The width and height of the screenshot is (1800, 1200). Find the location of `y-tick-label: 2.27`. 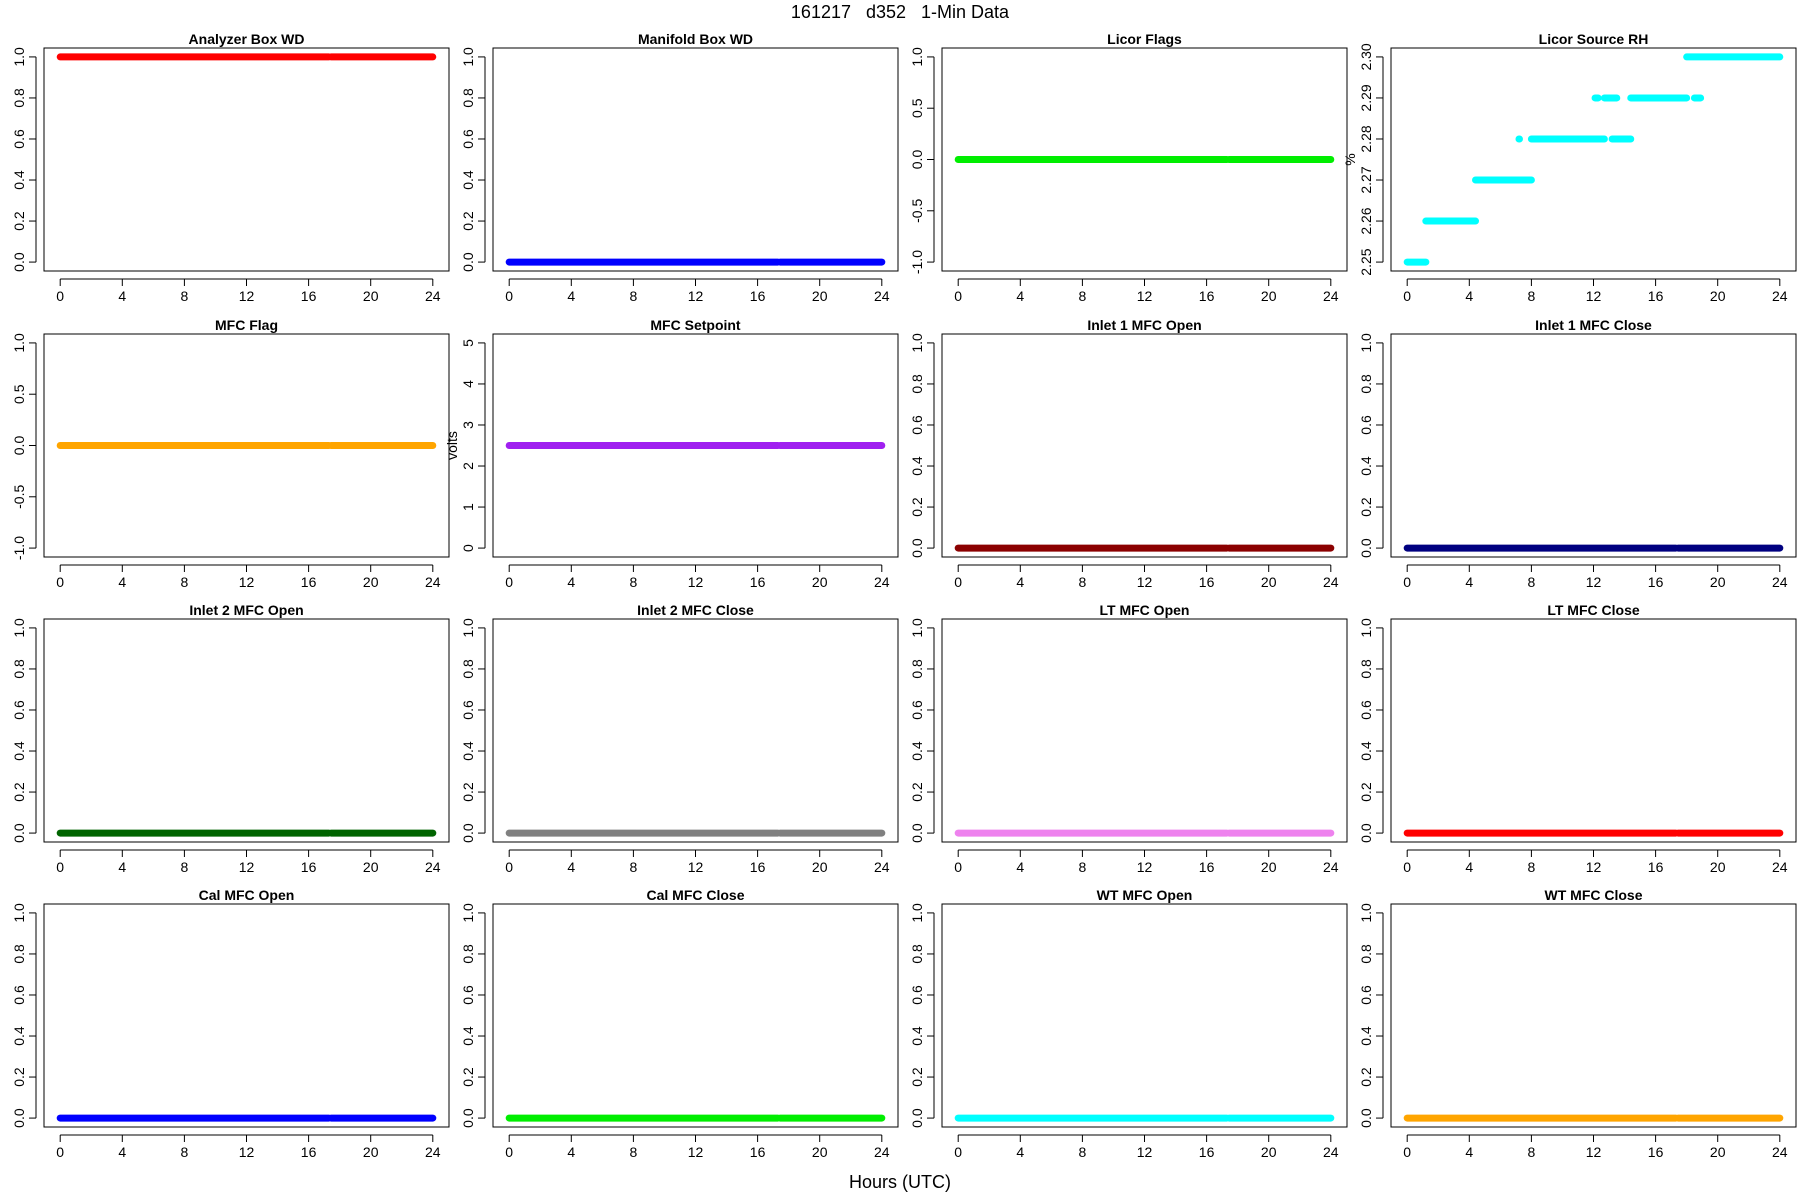

y-tick-label: 2.27 is located at coordinates (1366, 179).